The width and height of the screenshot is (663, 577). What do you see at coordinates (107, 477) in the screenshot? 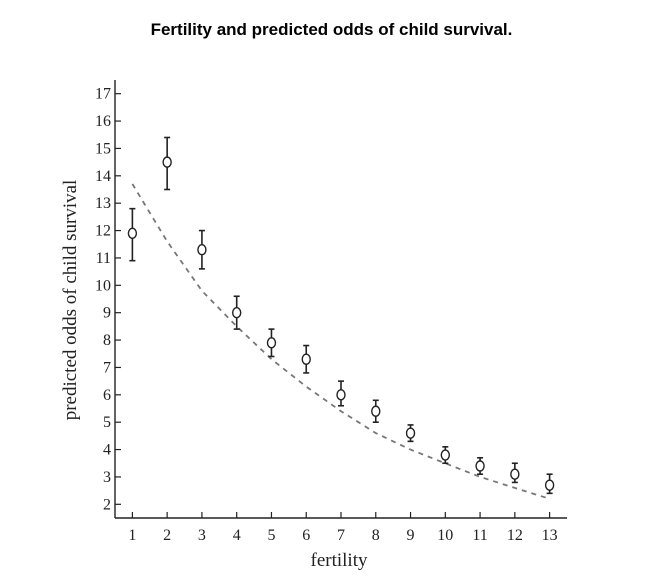
I see `y-tick-label: 3` at bounding box center [107, 477].